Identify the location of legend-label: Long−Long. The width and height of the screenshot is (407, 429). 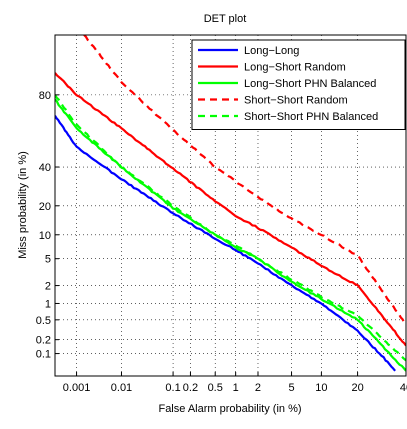
(271, 51).